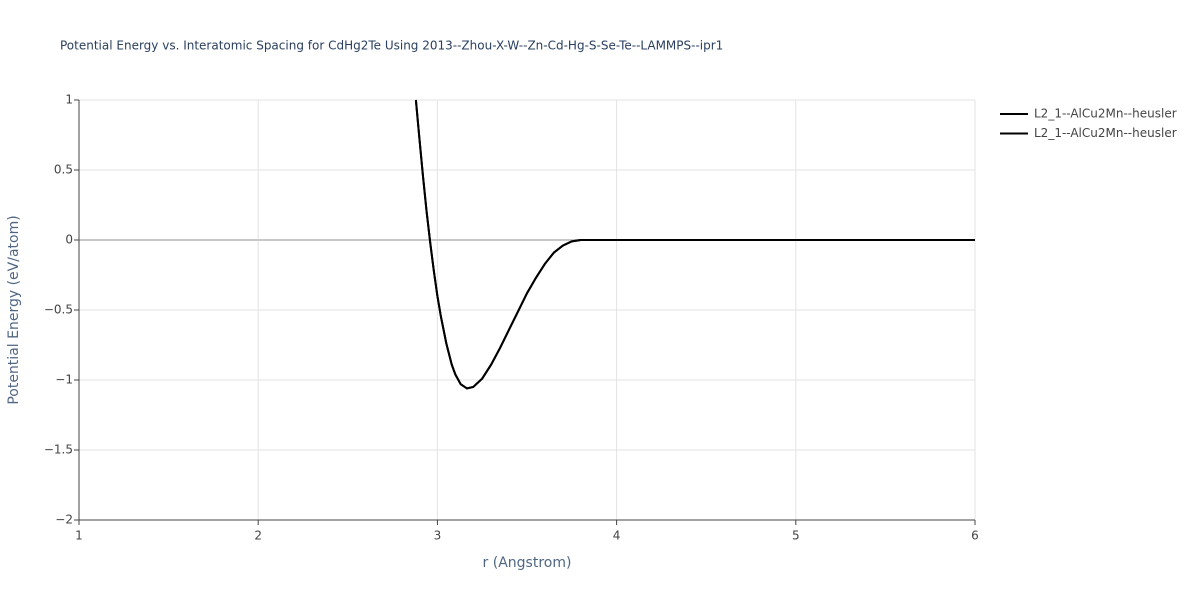  I want to click on y-tick-label: −0.5, so click(58, 310).